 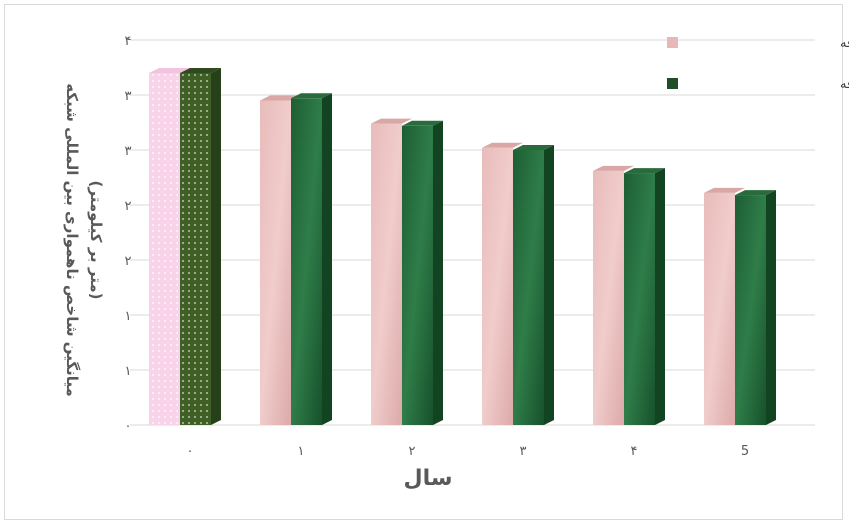 What do you see at coordinates (428, 478) in the screenshot?
I see `x-axis-title: سال` at bounding box center [428, 478].